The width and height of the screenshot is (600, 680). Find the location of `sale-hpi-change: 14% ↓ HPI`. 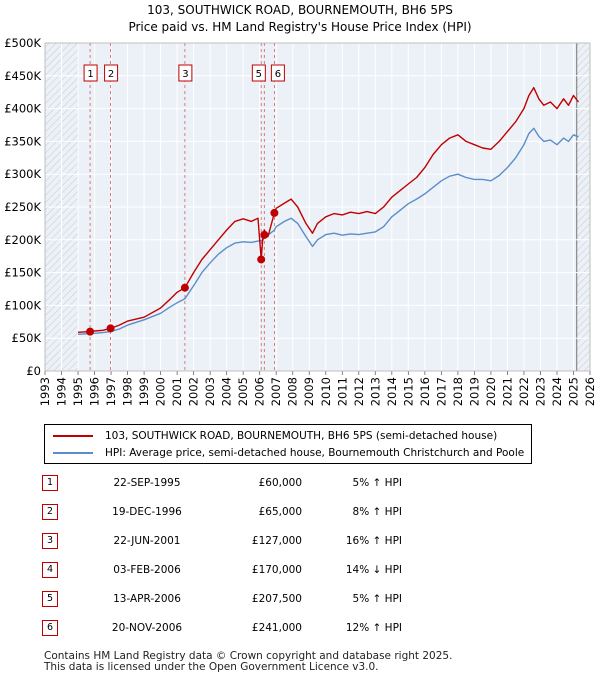

sale-hpi-change: 14% ↓ HPI is located at coordinates (373, 569).